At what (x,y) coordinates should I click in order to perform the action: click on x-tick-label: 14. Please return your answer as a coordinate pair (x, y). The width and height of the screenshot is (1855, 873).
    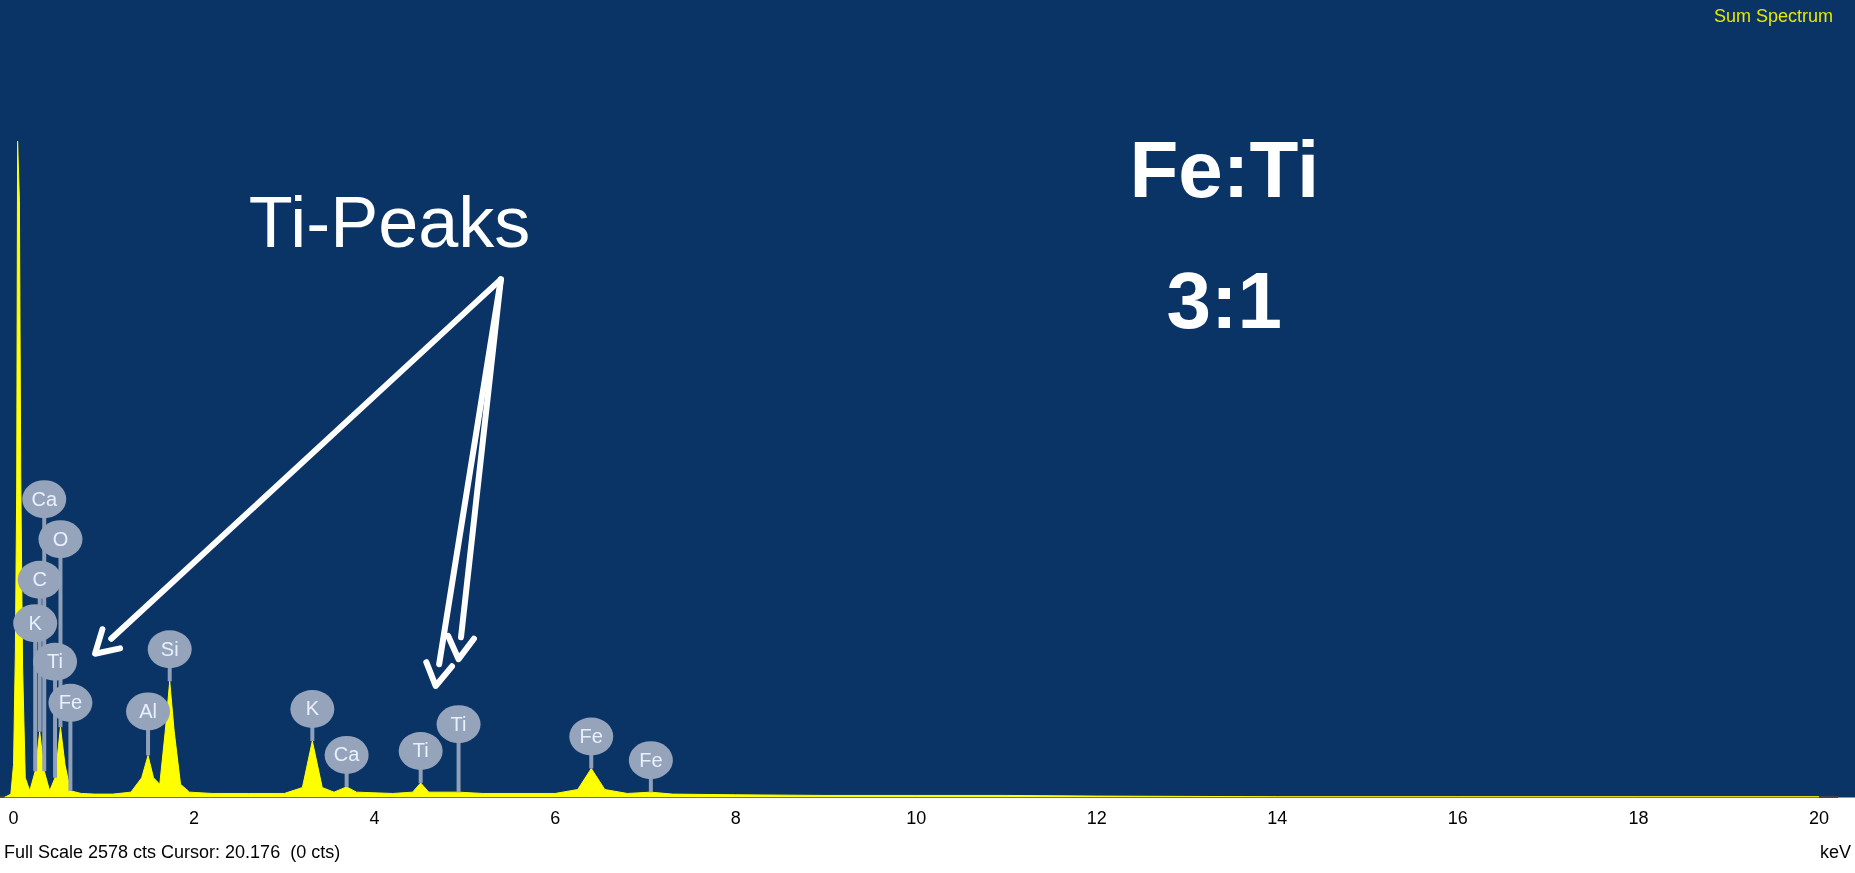
    Looking at the image, I should click on (1277, 818).